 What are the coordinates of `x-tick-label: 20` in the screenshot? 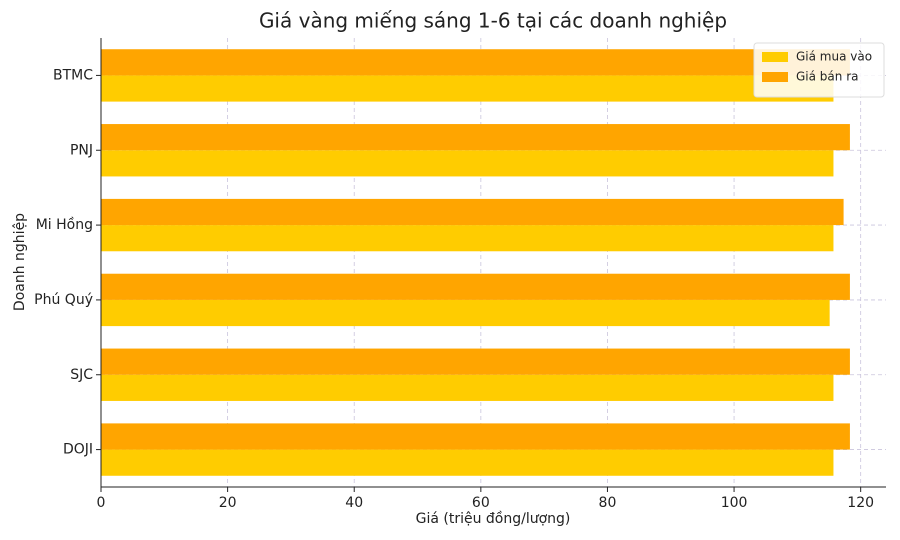 It's located at (228, 503).